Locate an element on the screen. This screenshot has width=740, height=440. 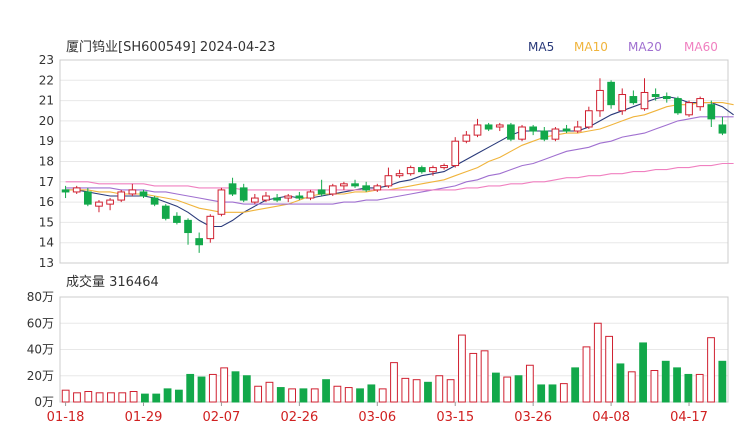
volume-tick-label: 0万 is located at coordinates (44, 402).